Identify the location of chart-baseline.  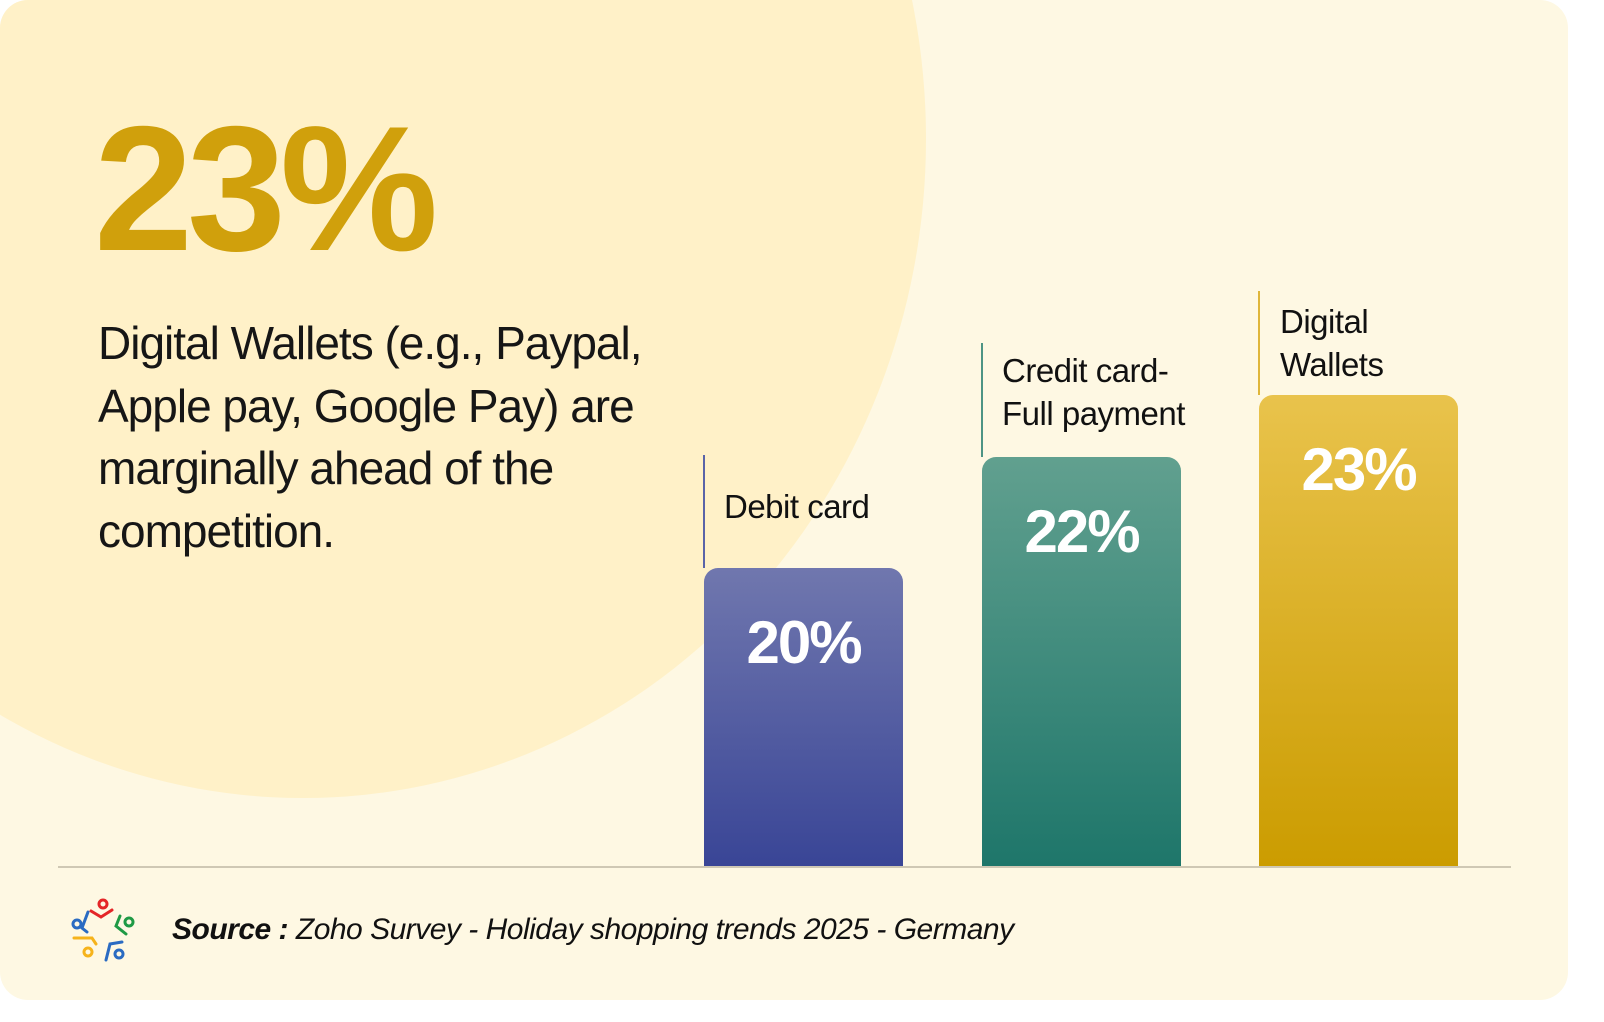
(784, 867).